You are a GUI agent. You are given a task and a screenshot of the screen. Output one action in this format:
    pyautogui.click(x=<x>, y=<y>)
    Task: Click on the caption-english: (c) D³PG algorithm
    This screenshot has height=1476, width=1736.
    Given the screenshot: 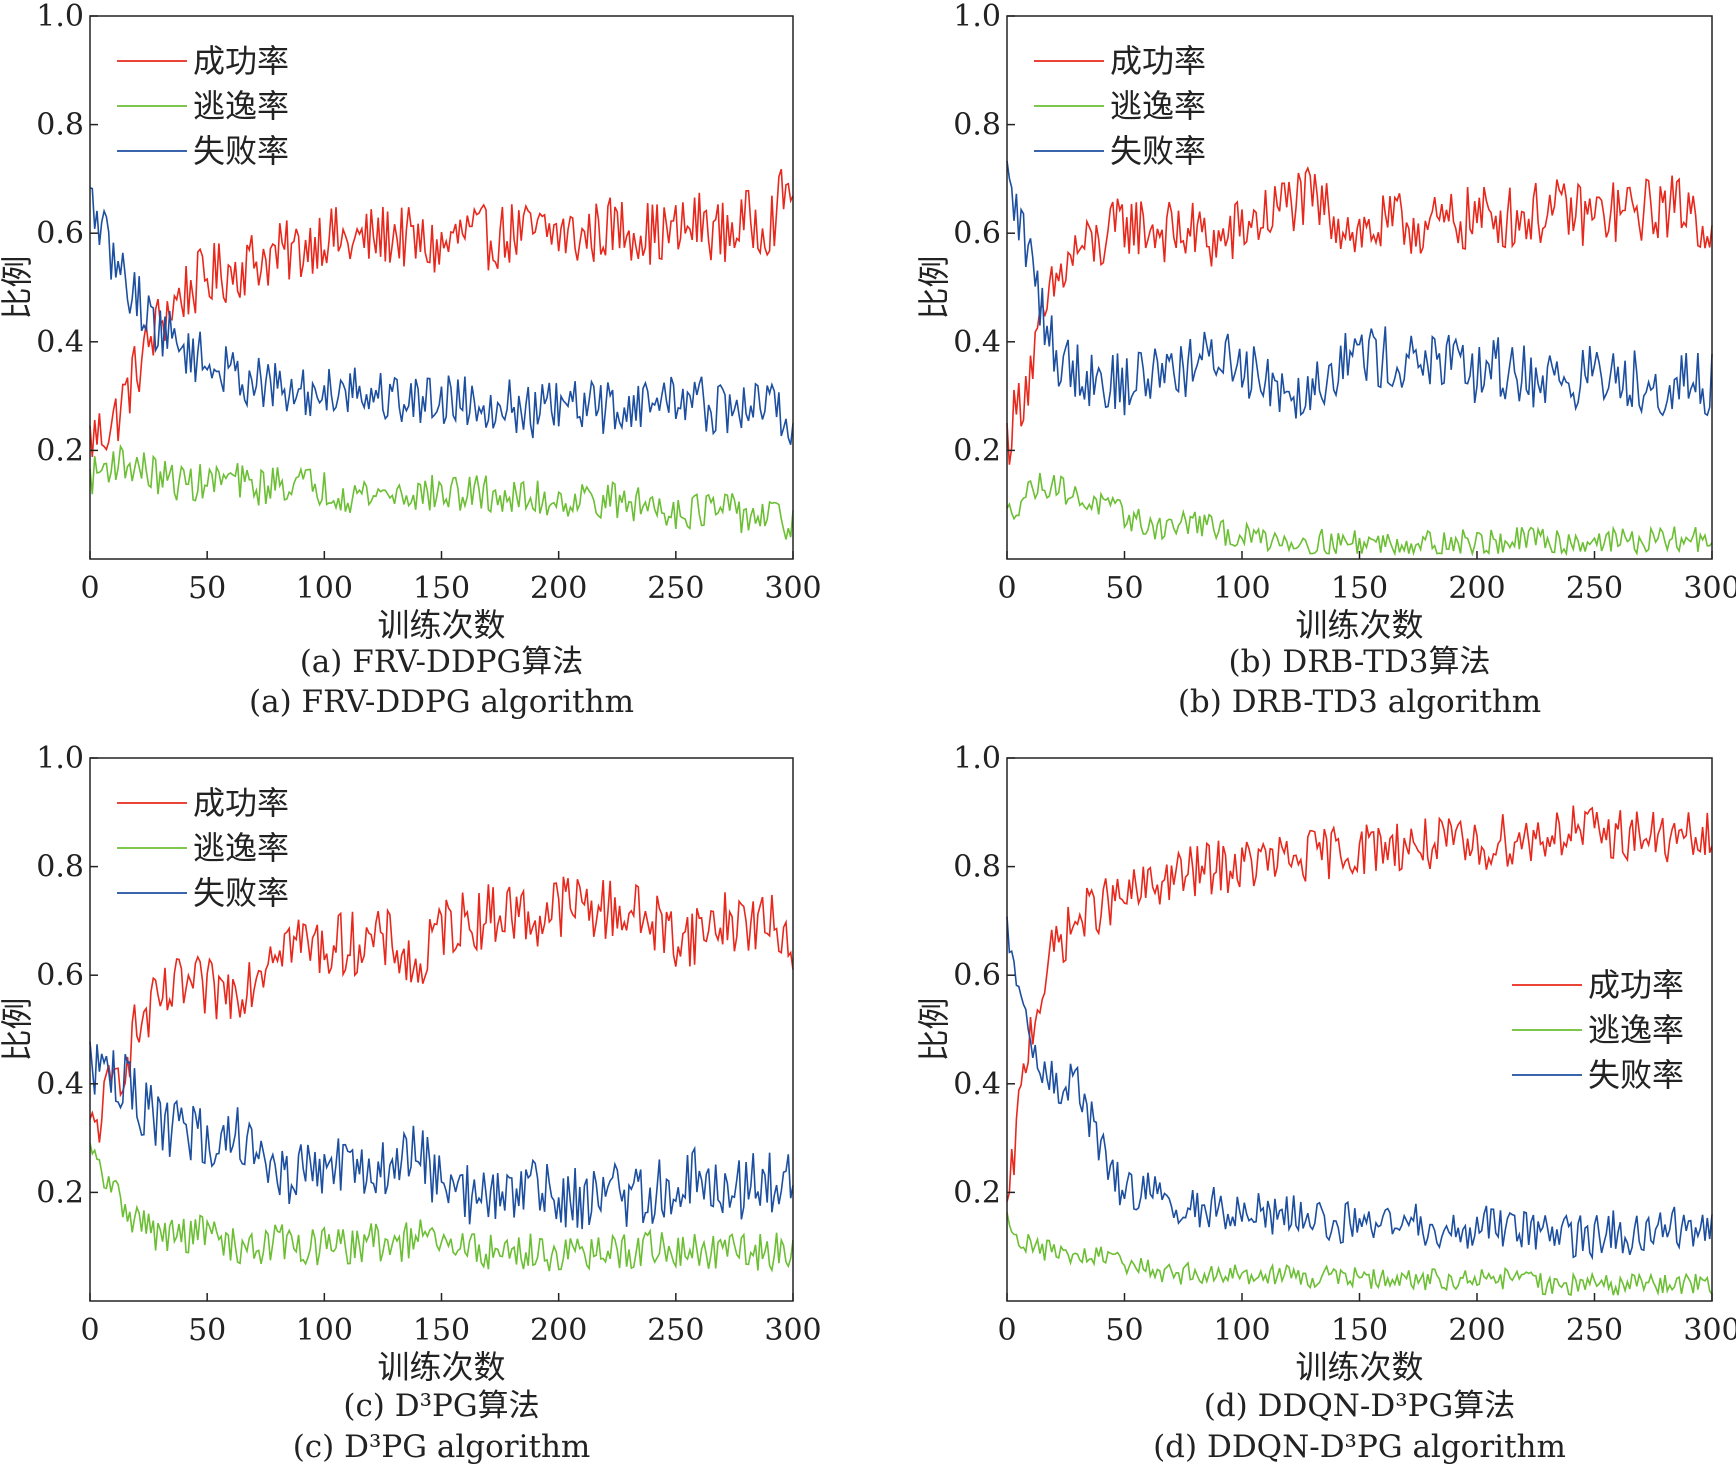 What is the action you would take?
    pyautogui.click(x=442, y=1447)
    